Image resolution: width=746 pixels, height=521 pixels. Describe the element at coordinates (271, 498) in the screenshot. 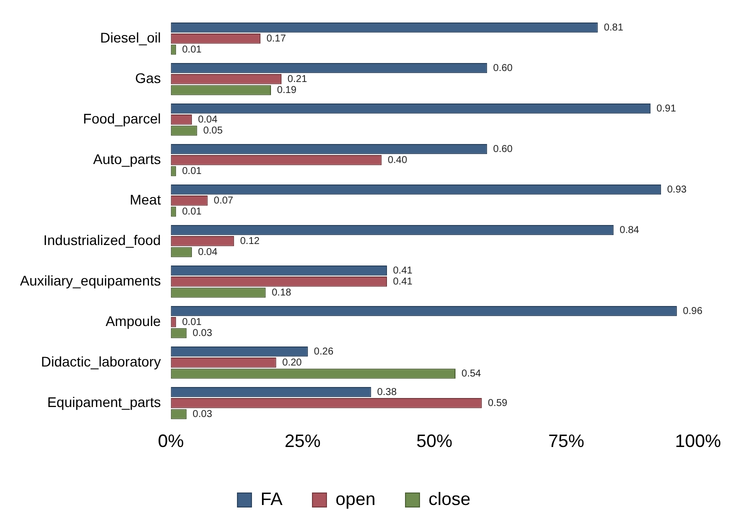

I see `legend-label: FA` at that location.